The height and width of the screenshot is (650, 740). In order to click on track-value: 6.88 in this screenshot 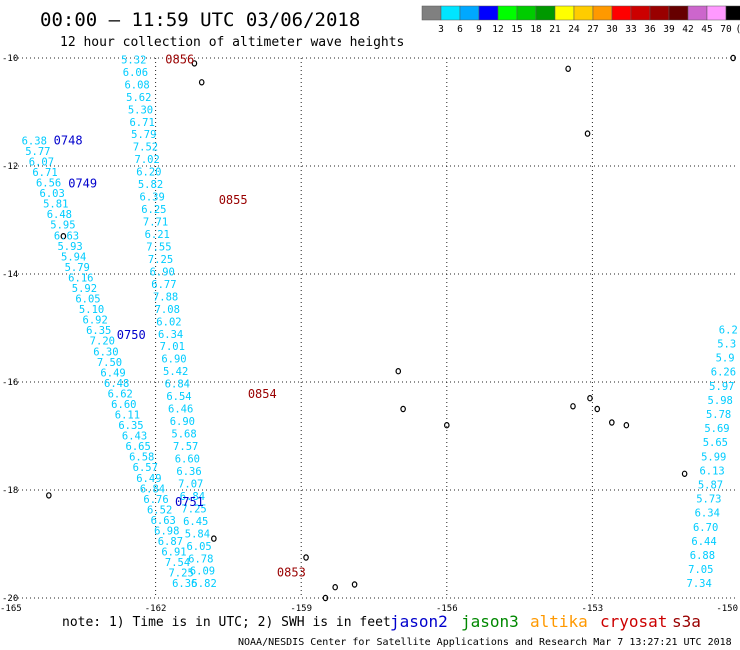, I will do `click(702, 556)`.